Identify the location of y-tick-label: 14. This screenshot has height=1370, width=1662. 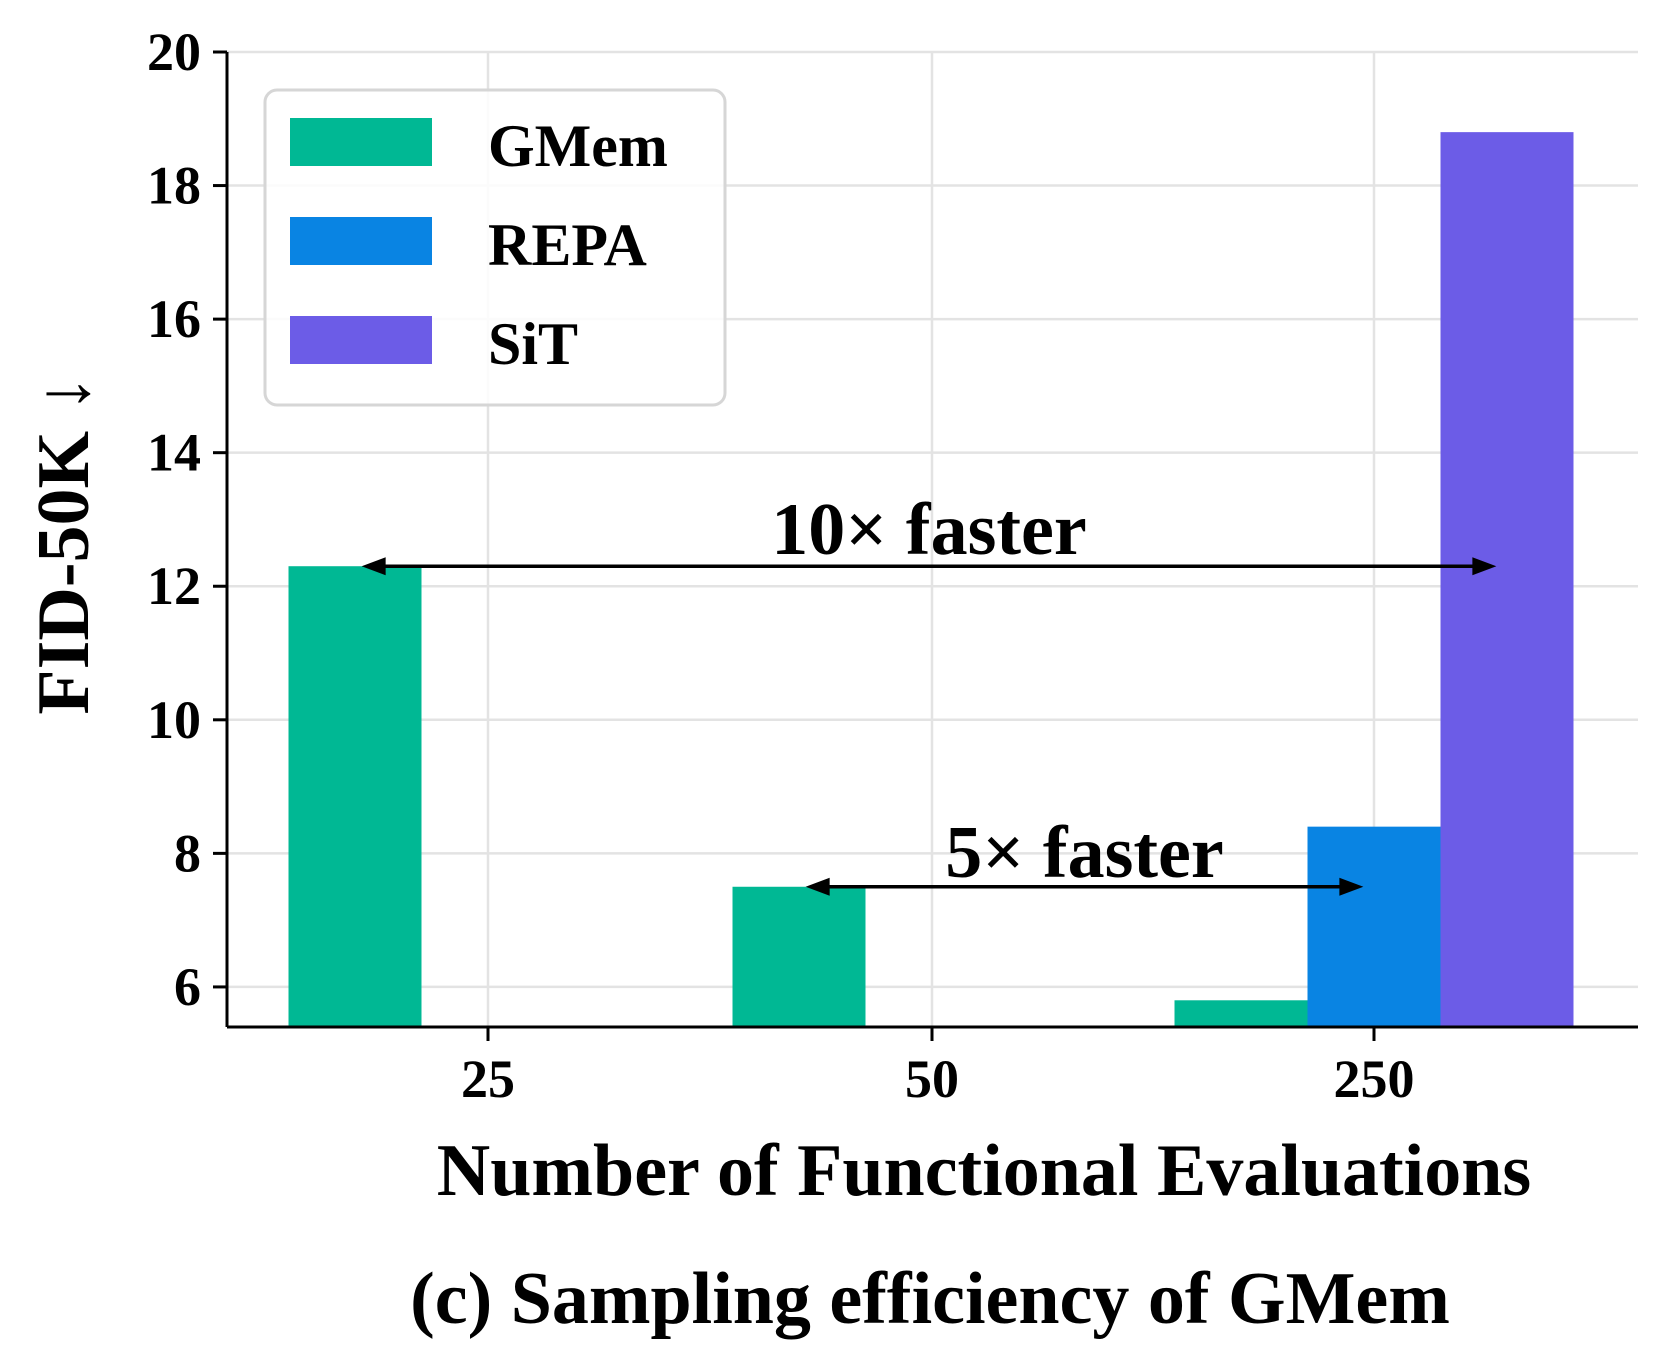
(174, 453).